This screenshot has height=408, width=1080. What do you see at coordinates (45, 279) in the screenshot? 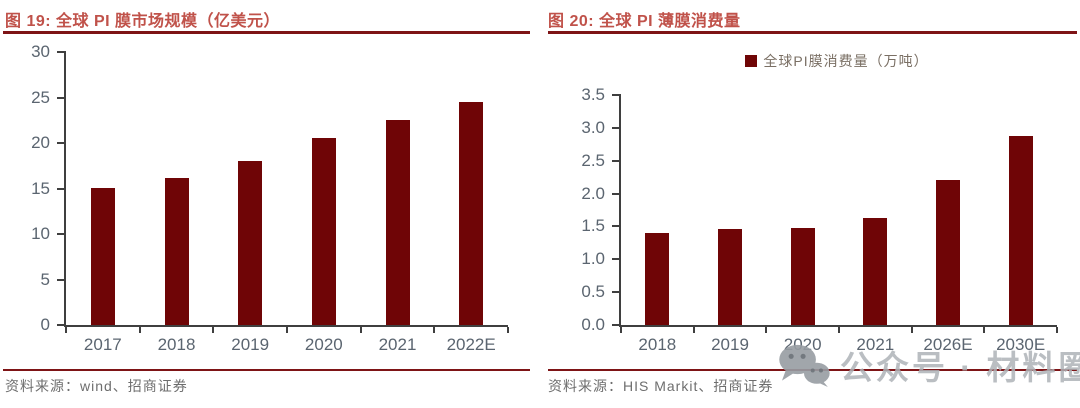
I see `y-axis-label: 5` at bounding box center [45, 279].